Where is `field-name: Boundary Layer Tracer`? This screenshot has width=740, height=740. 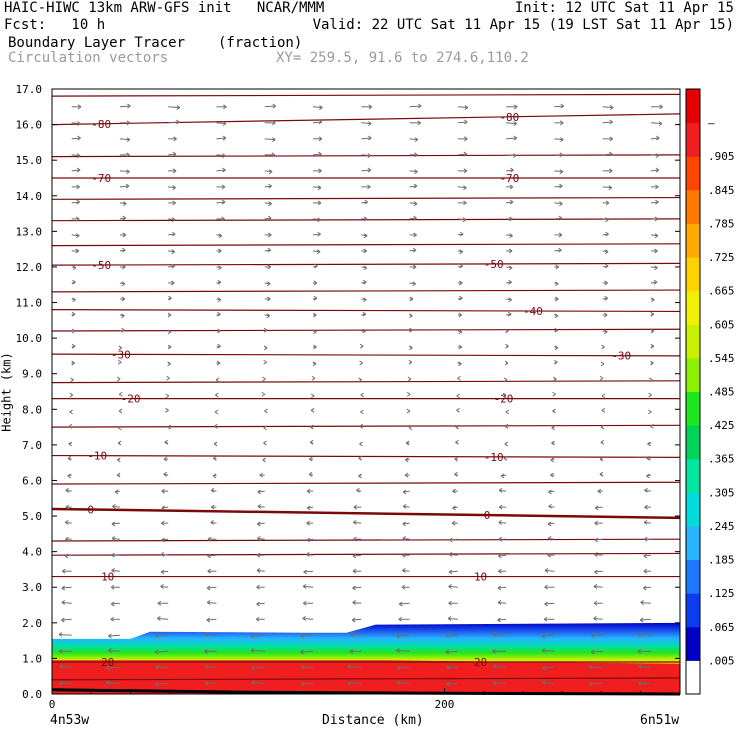
field-name: Boundary Layer Tracer is located at coordinates (97, 43).